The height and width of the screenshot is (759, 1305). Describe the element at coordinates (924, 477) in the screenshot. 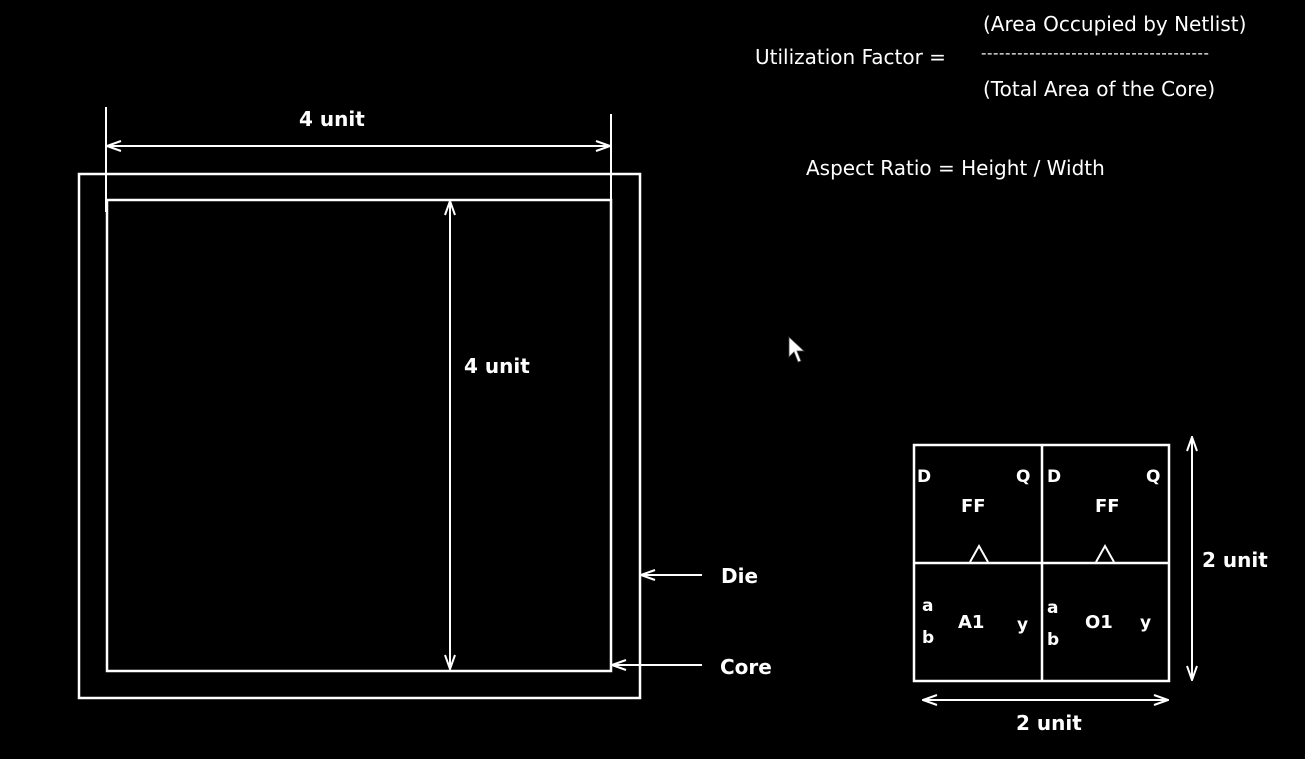

I see `ff1-pin-d: D` at that location.